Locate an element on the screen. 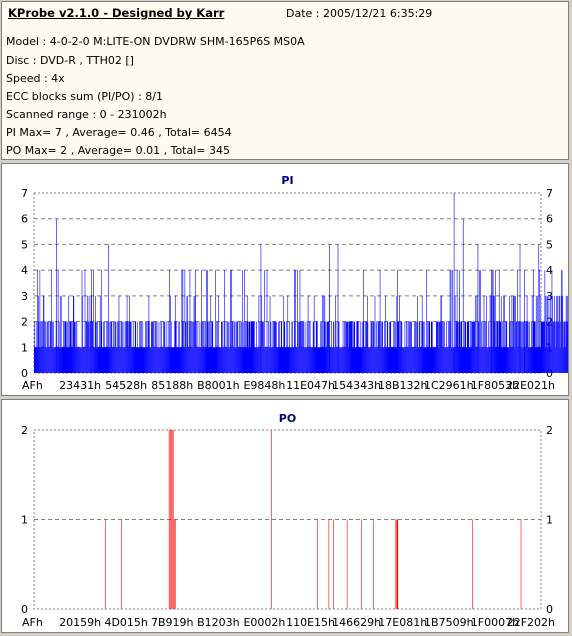 The image size is (572, 636). pi-stats-line: PI Max= 7 , Average= 0.46 , Total= 6454 is located at coordinates (119, 132).